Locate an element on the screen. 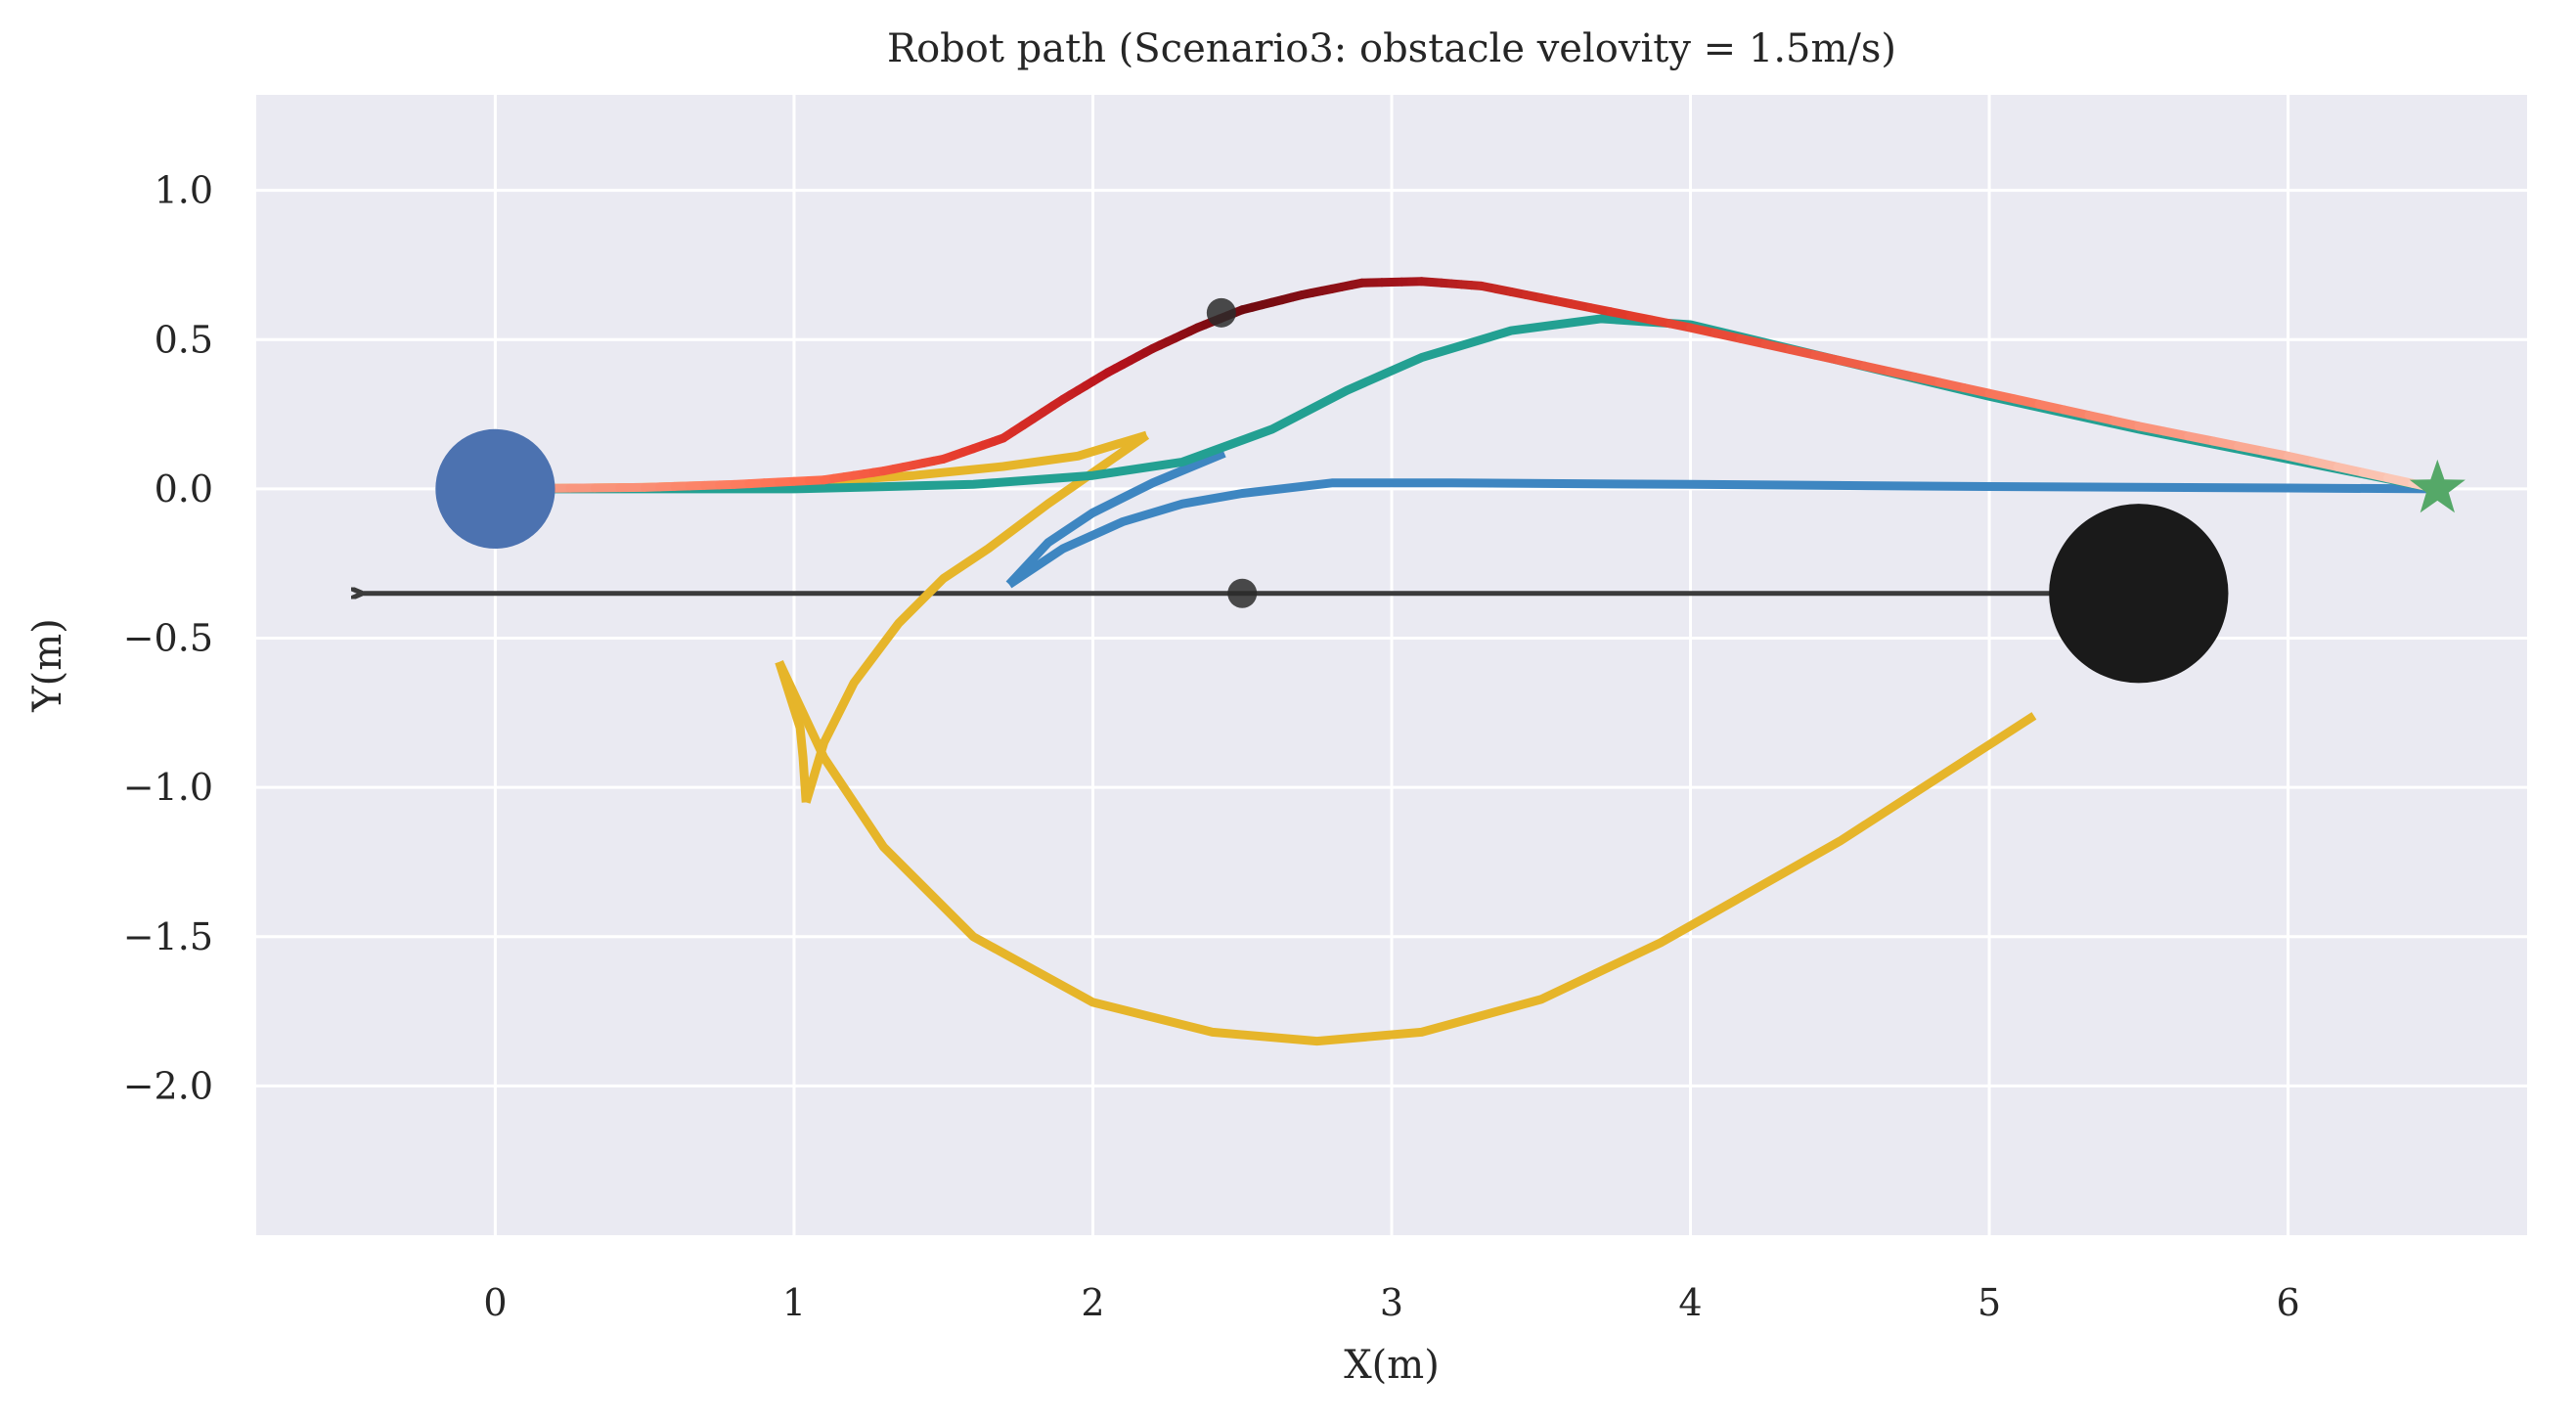  y-tick-label: 0.0 is located at coordinates (184, 489).